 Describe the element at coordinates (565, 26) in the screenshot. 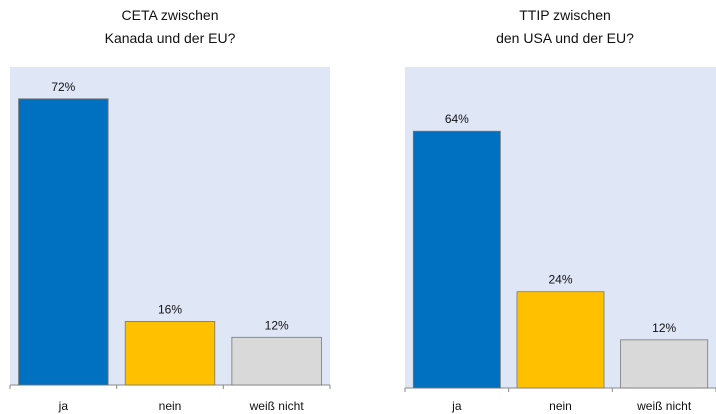

I see `chart-title: TTIP zwischen den USA und der EU?` at that location.